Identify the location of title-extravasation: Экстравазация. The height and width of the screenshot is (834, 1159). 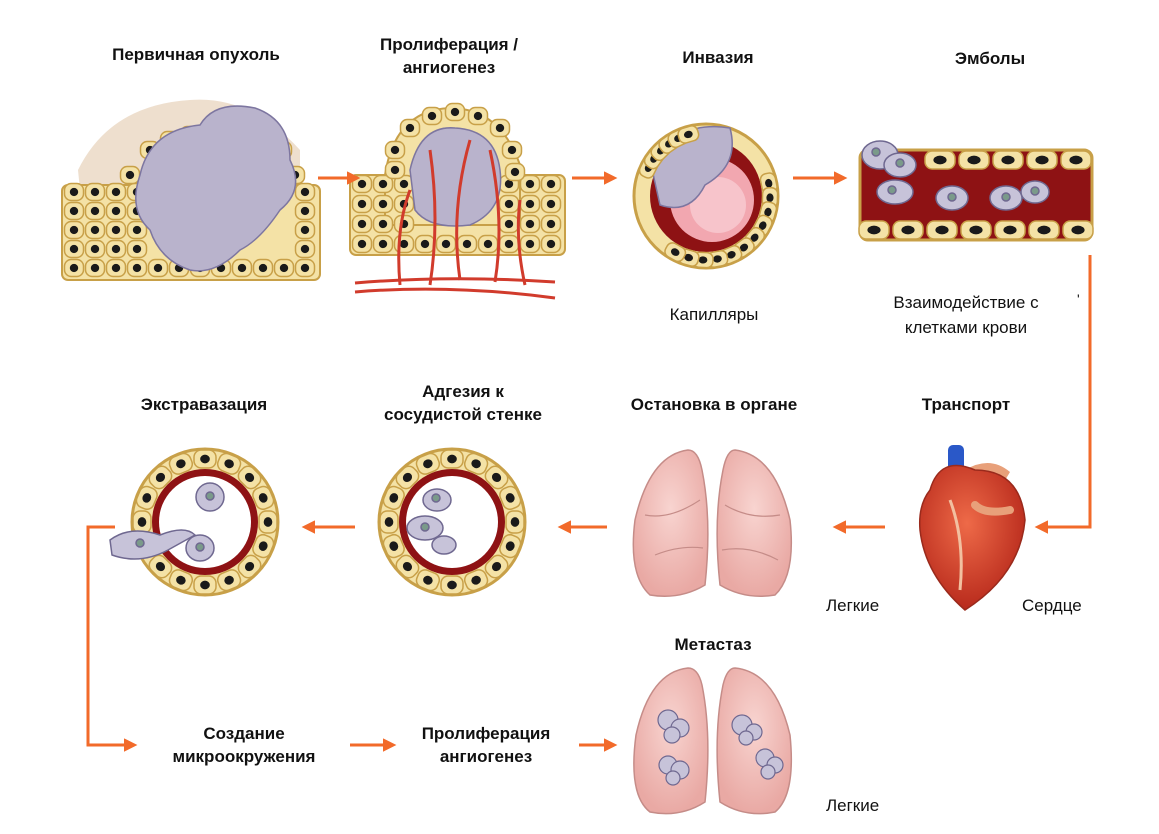
(204, 404).